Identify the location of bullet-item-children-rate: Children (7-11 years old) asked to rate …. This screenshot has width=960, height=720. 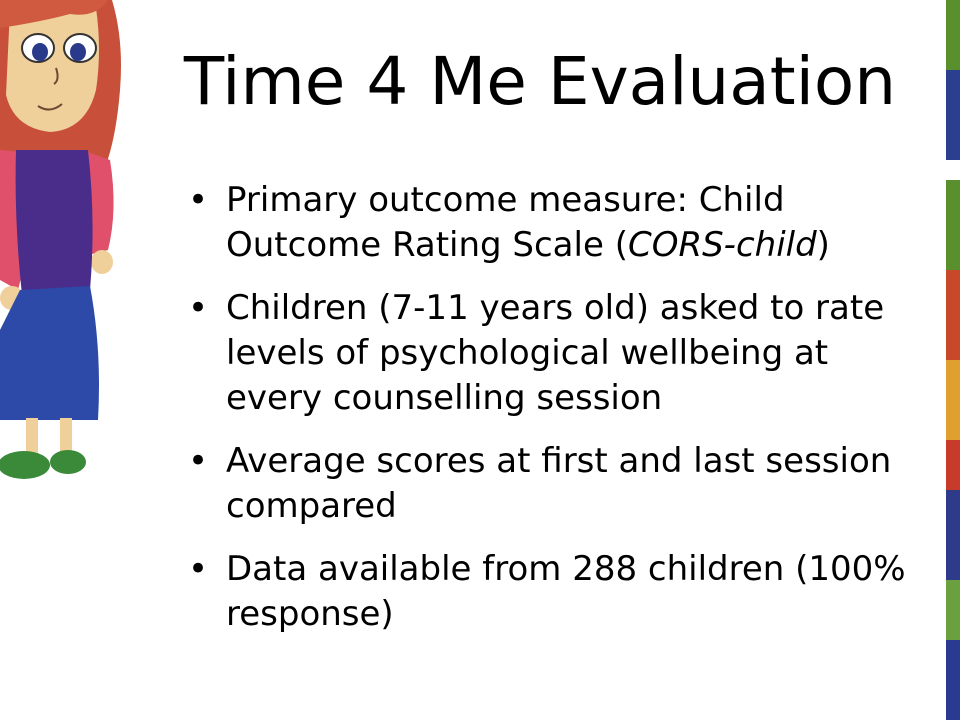
(558, 353).